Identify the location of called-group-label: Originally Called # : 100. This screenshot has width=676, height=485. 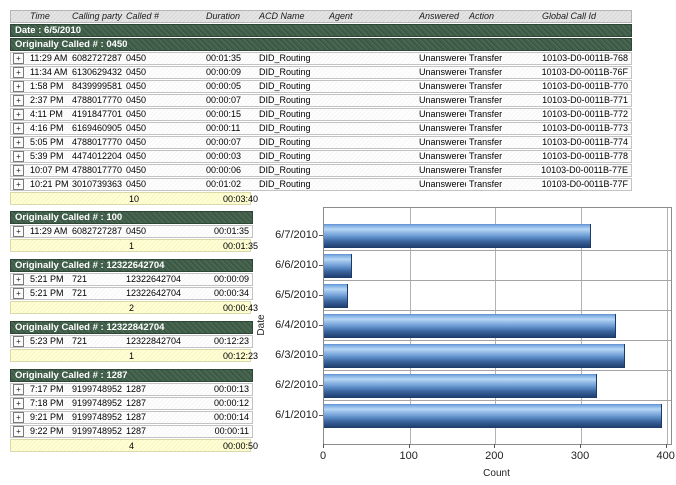
(69, 217).